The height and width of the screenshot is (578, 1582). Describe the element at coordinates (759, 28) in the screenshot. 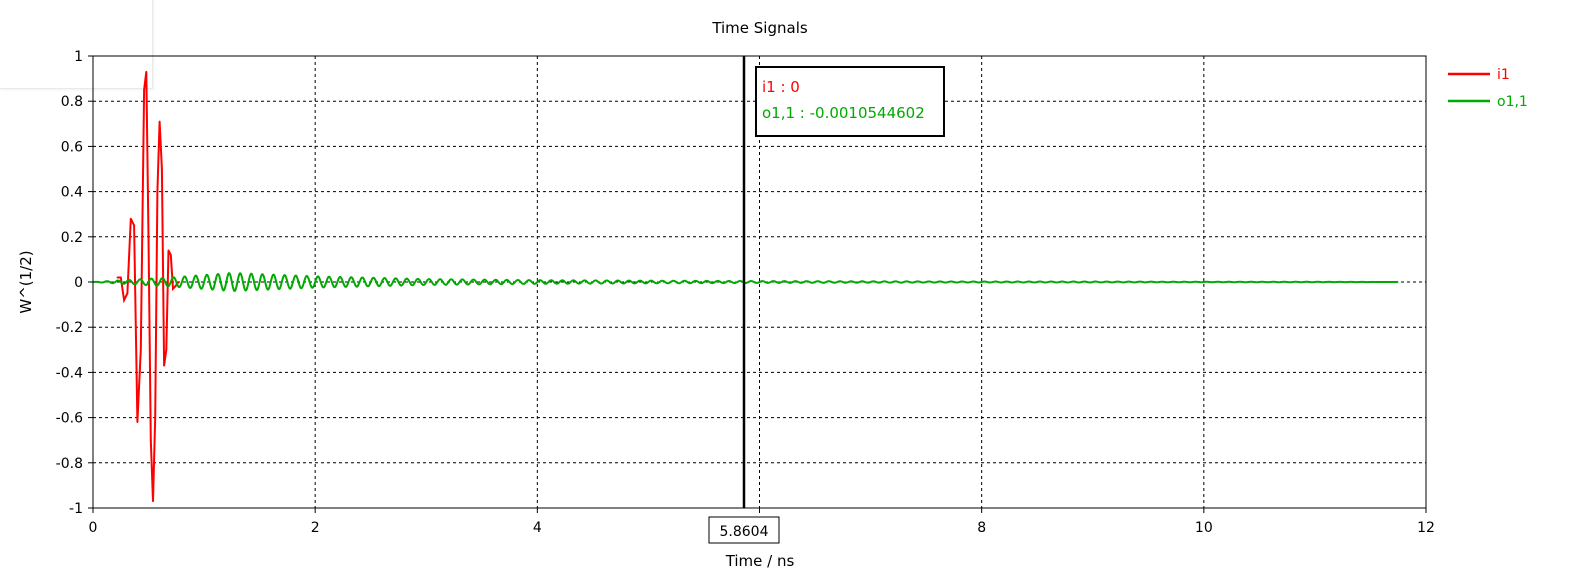

I see `chart-title: Time Signals` at that location.